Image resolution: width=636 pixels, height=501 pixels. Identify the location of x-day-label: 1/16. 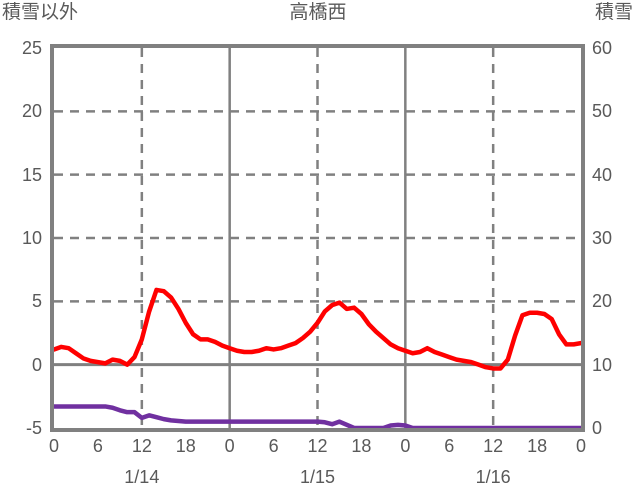
(493, 477).